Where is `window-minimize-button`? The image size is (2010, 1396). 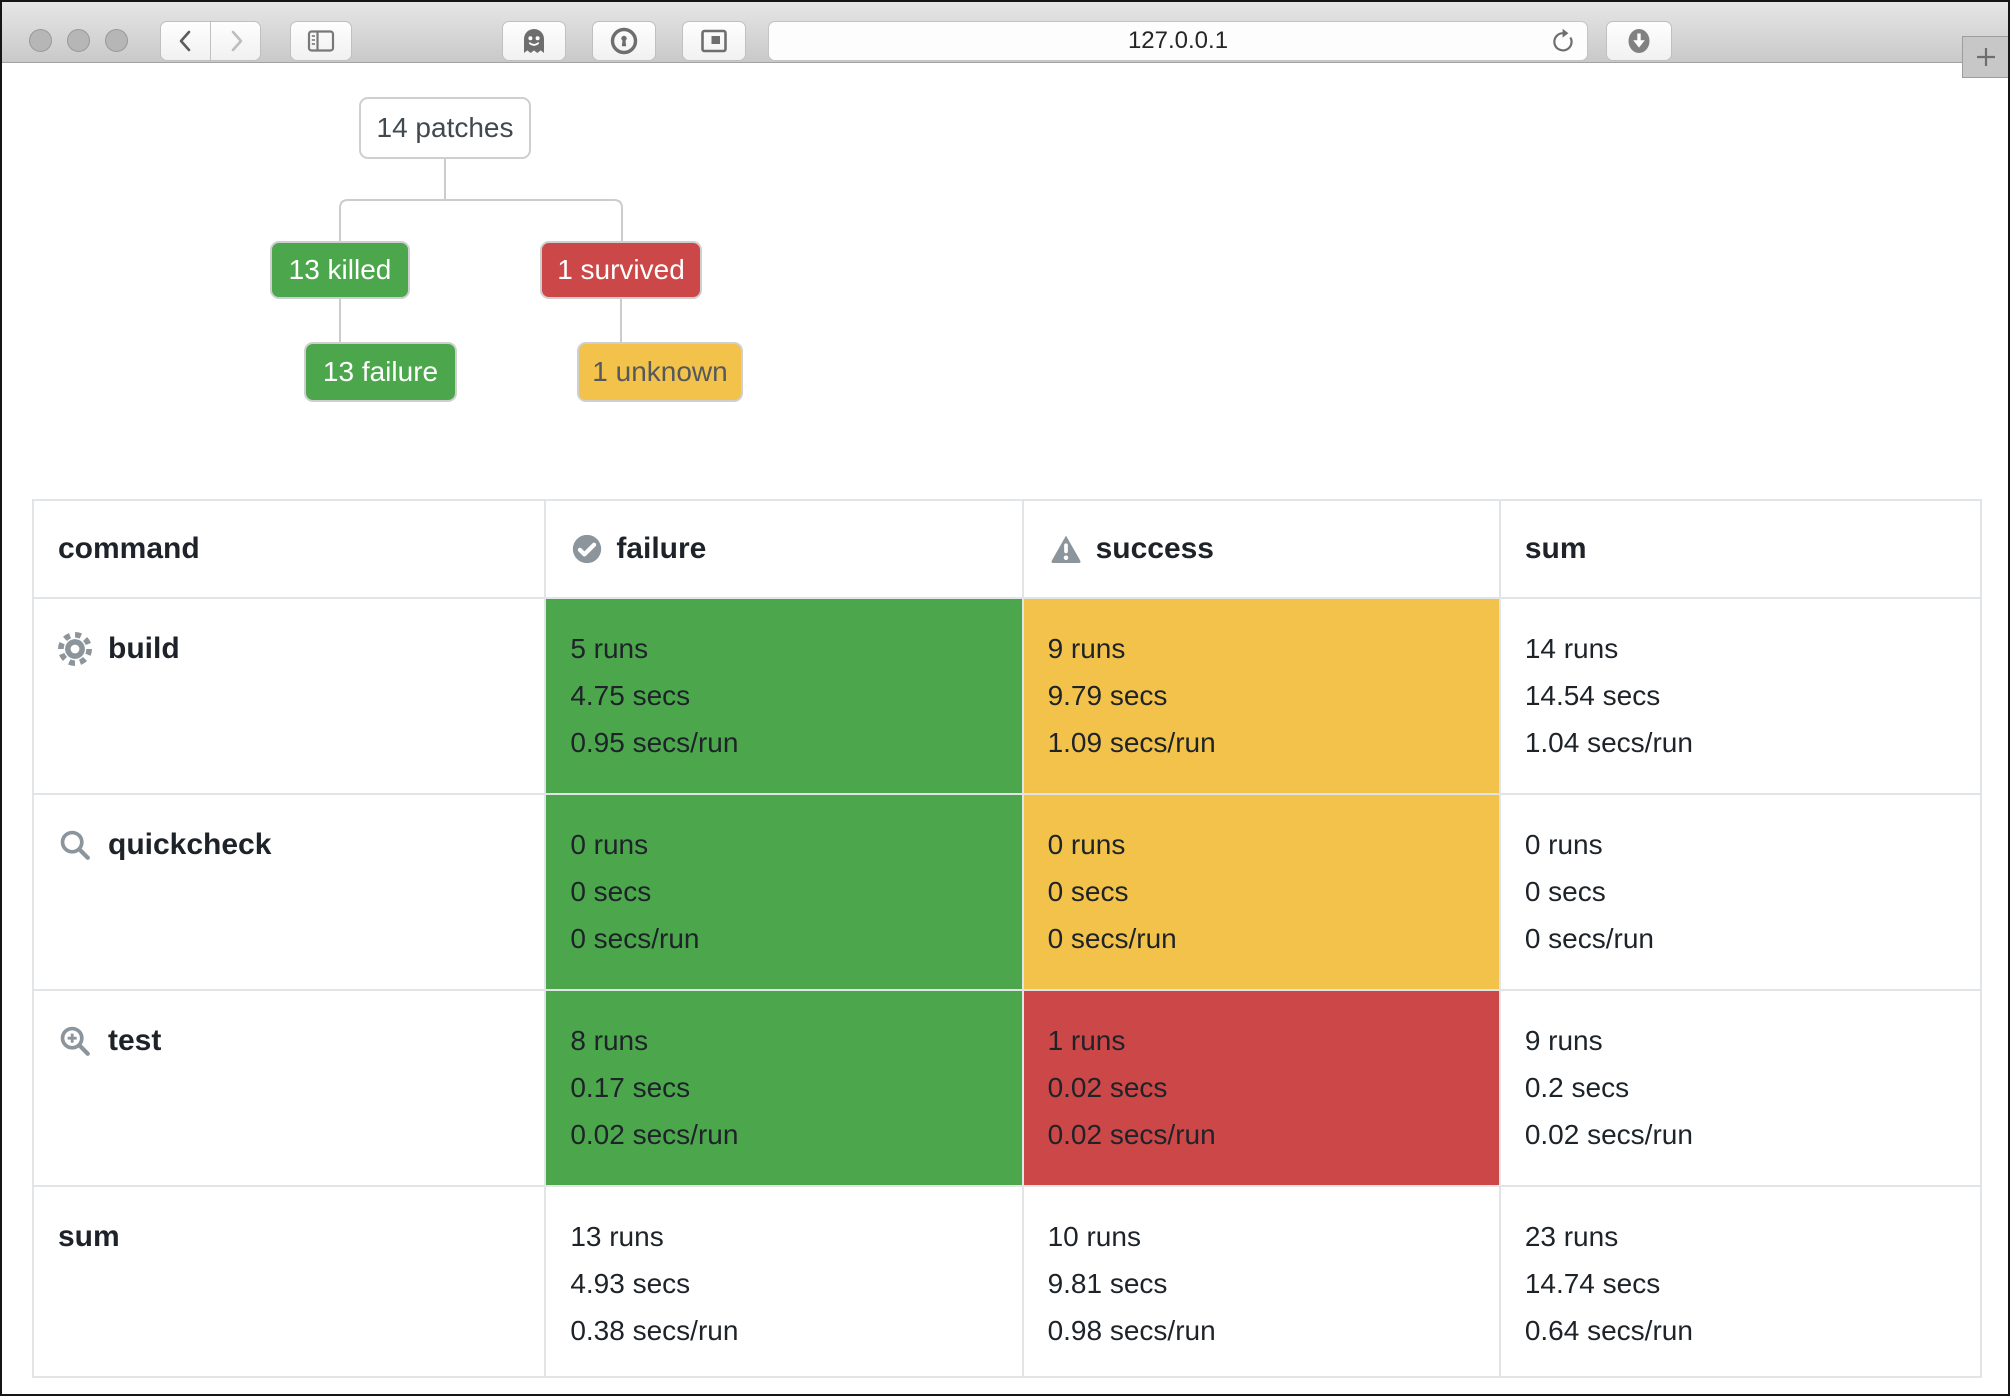
window-minimize-button is located at coordinates (78, 40).